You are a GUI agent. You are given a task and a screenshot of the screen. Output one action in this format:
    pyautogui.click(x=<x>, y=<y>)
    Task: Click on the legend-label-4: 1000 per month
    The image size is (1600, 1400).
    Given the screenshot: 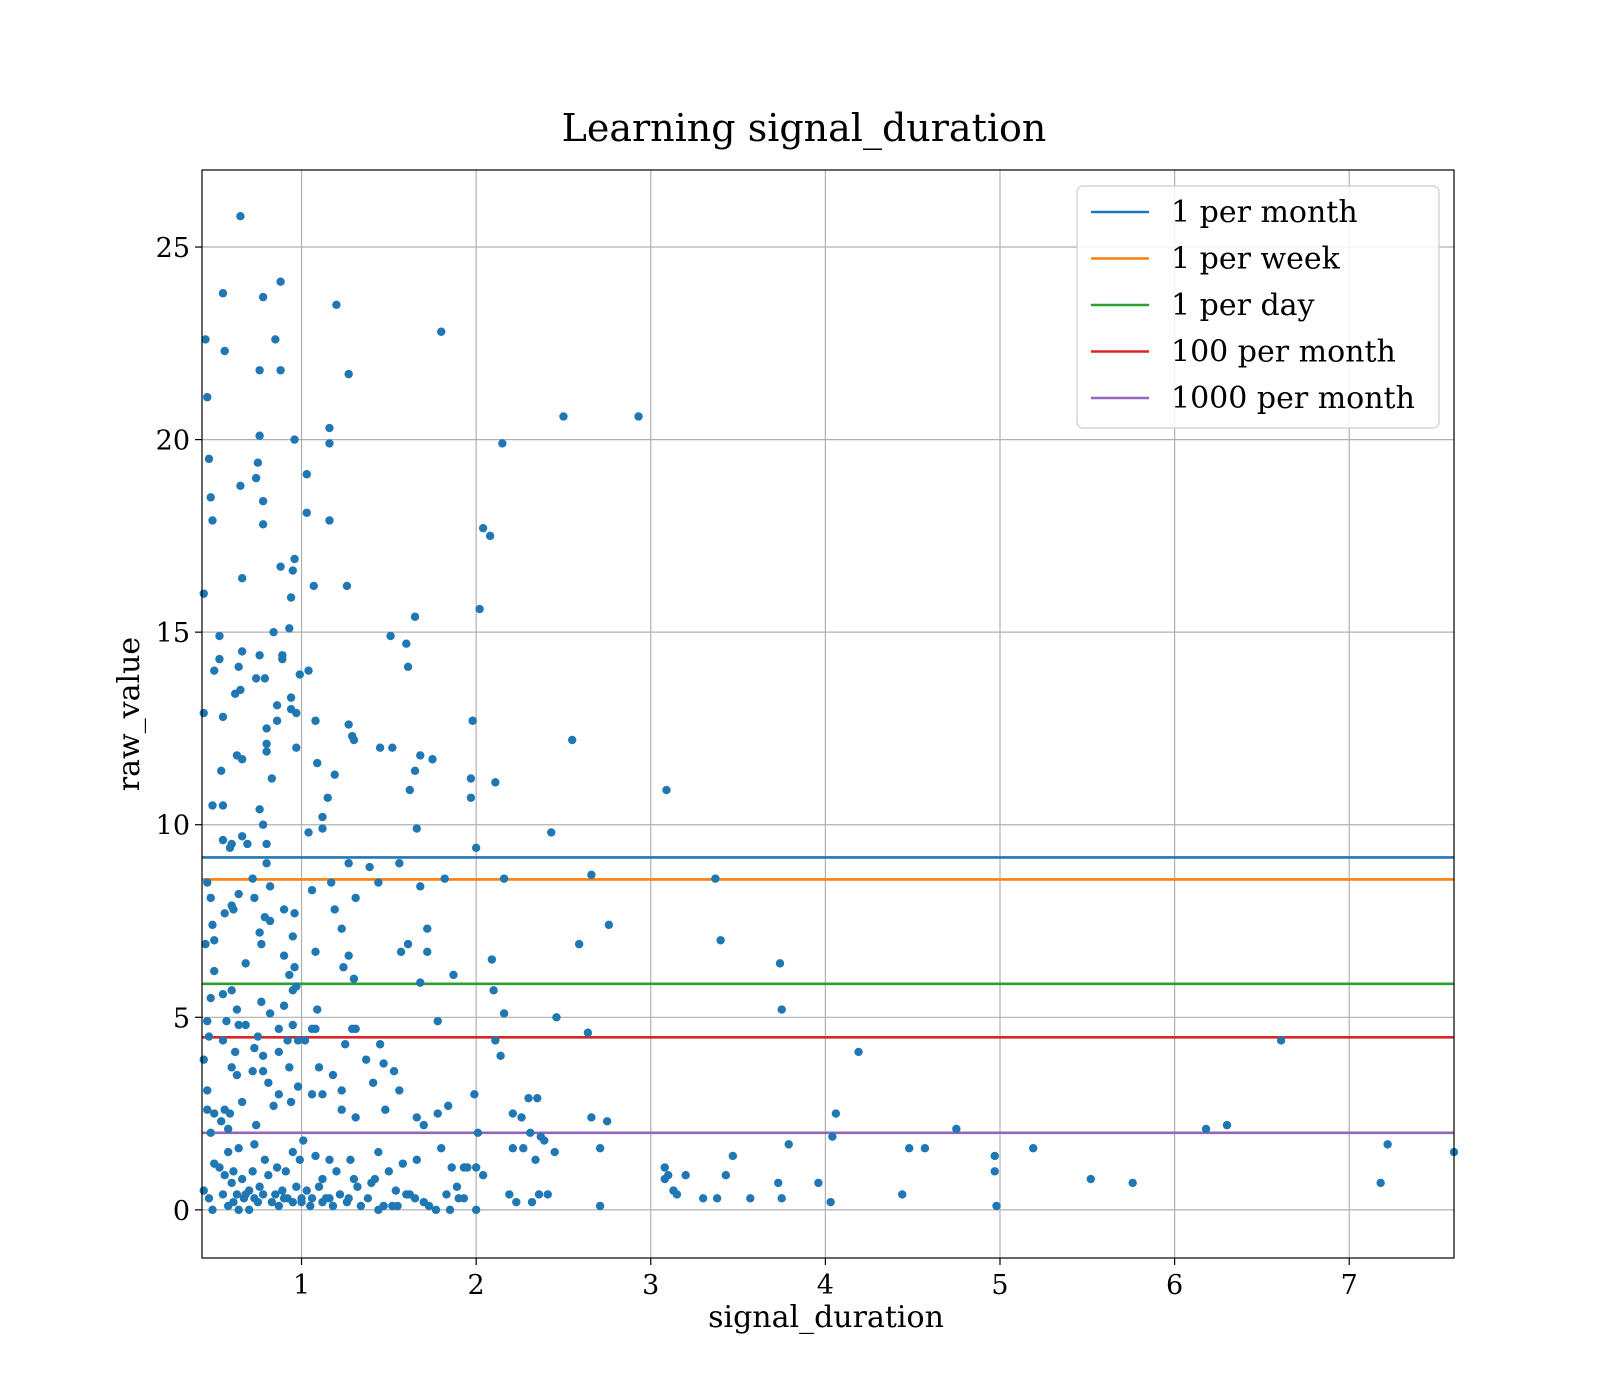 What is the action you would take?
    pyautogui.click(x=1293, y=398)
    